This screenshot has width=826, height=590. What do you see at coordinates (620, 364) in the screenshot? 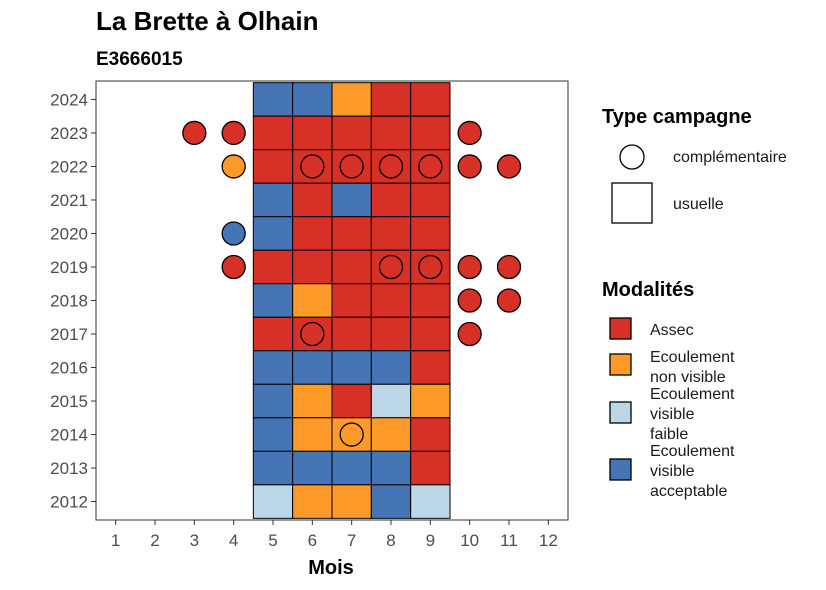
I see `legend-key-N` at bounding box center [620, 364].